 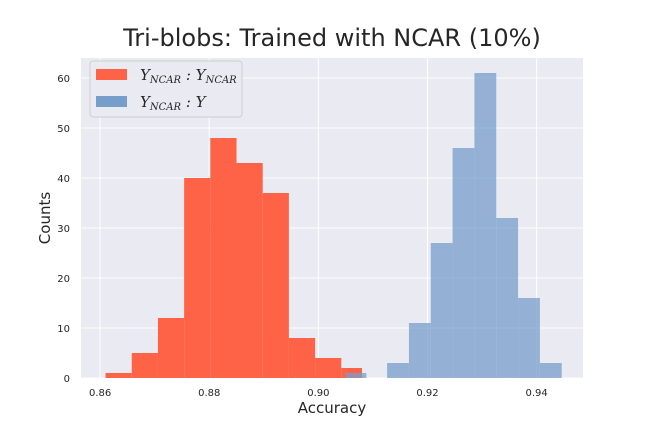 I want to click on y-tick-label: 10, so click(x=63, y=329).